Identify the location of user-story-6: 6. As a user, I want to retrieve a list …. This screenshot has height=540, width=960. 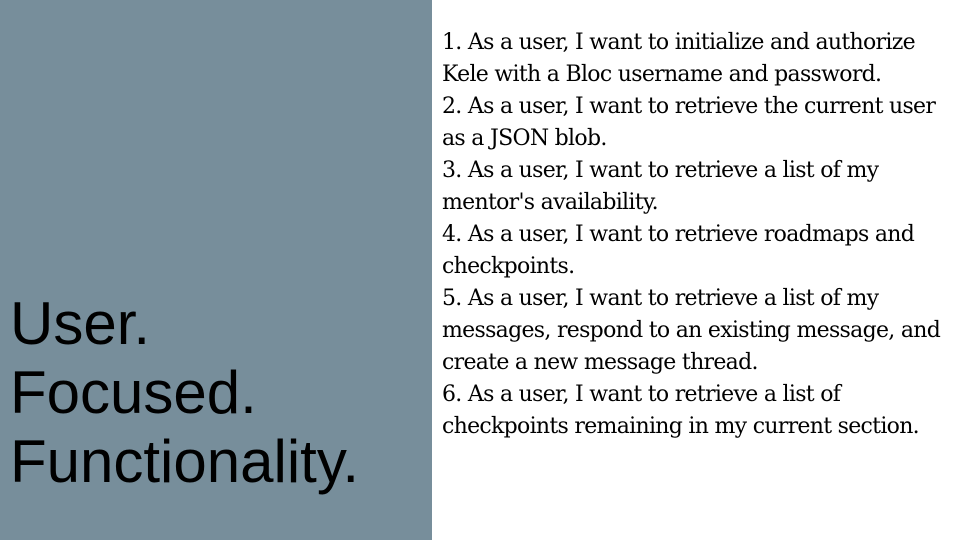
(681, 410).